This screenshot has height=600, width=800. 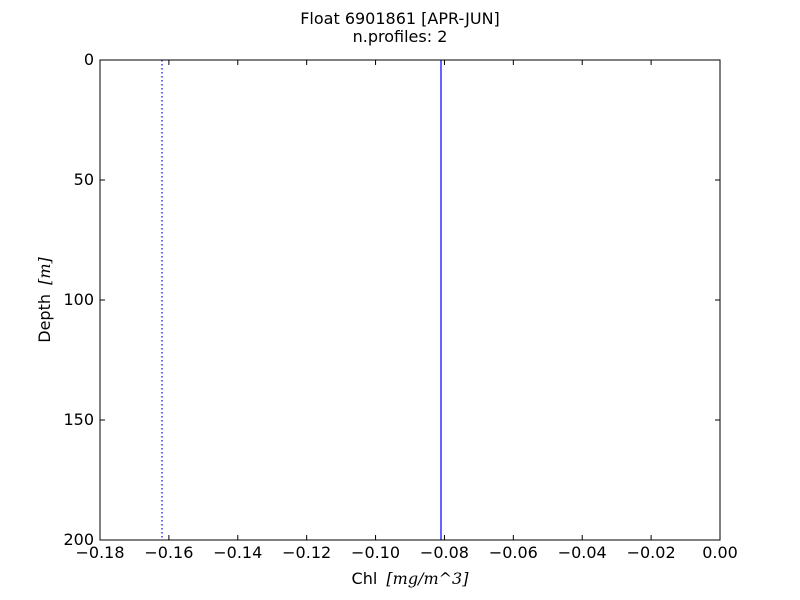 I want to click on x-tick-label: −0.04, so click(x=582, y=552).